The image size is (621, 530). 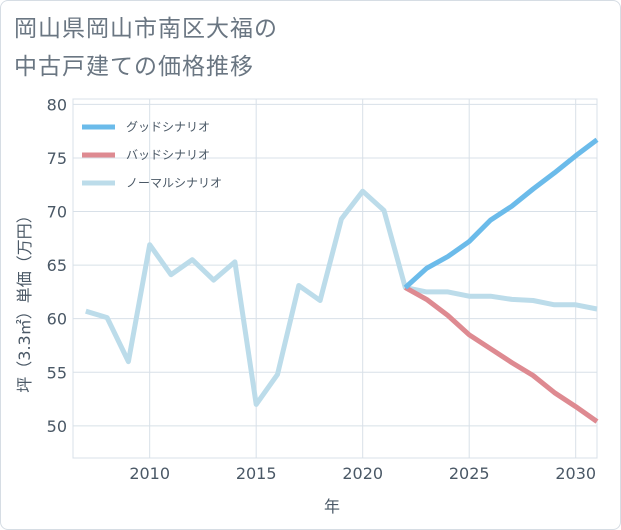 What do you see at coordinates (256, 473) in the screenshot?
I see `x-tick-label-2015: 2015` at bounding box center [256, 473].